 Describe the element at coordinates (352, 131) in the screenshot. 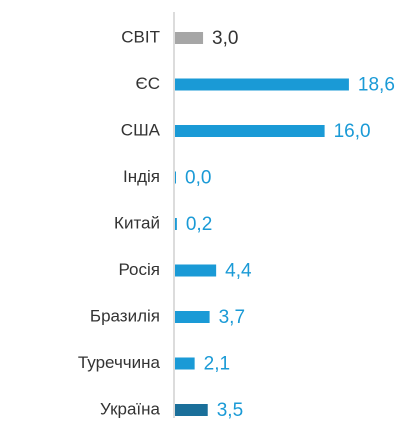

I see `value-label: 16,0` at that location.